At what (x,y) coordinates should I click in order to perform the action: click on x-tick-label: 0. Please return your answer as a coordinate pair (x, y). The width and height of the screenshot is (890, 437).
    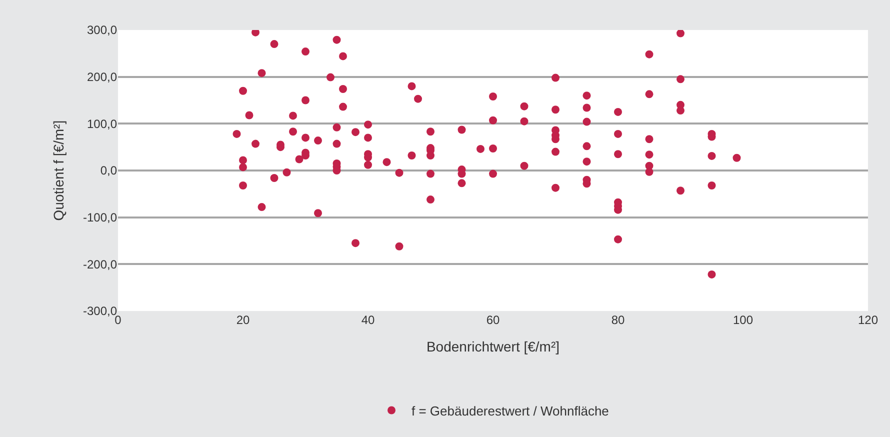
    Looking at the image, I should click on (118, 320).